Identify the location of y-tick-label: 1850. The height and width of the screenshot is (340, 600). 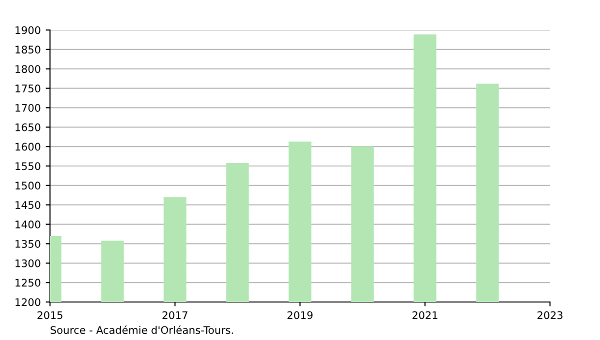
(28, 50).